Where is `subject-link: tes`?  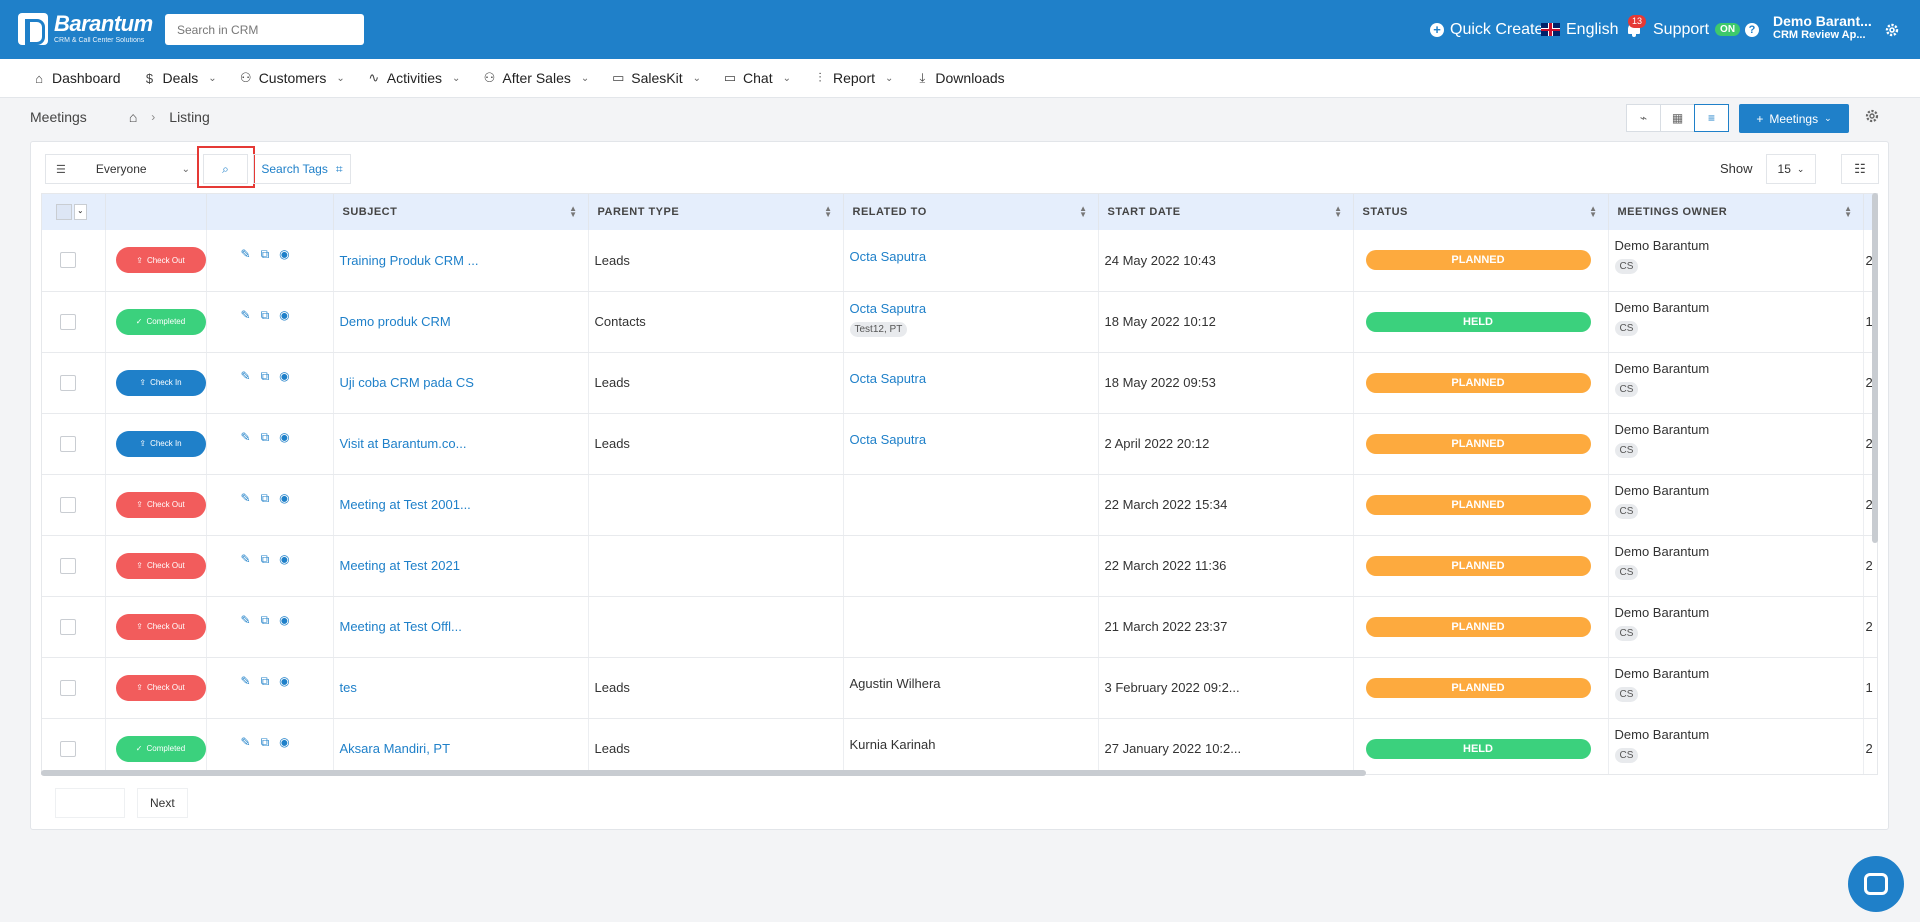
subject-link: tes is located at coordinates (348, 687).